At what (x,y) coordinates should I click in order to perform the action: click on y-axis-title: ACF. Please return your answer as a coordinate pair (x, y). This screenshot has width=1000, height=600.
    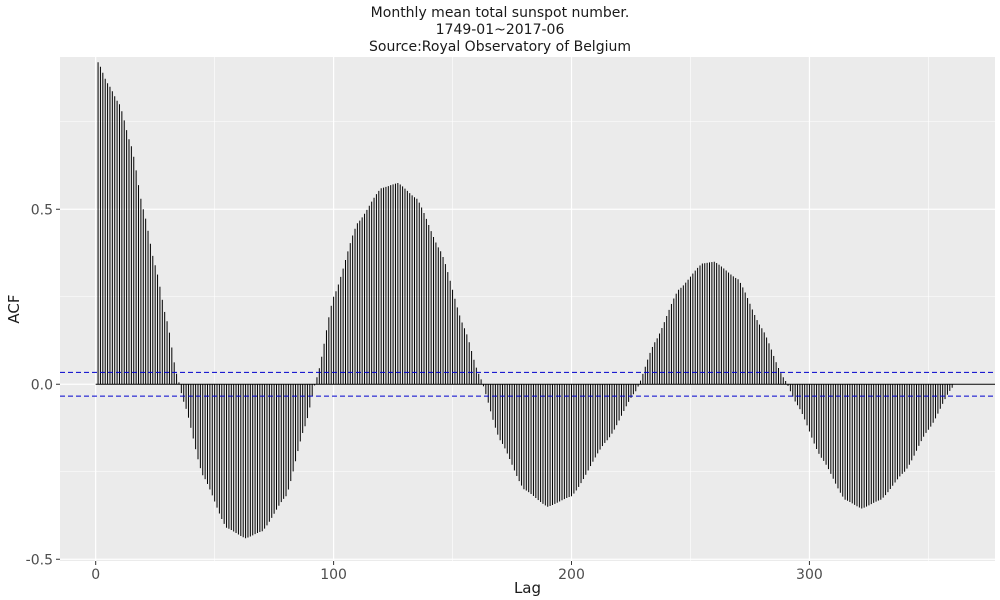
    Looking at the image, I should click on (14, 308).